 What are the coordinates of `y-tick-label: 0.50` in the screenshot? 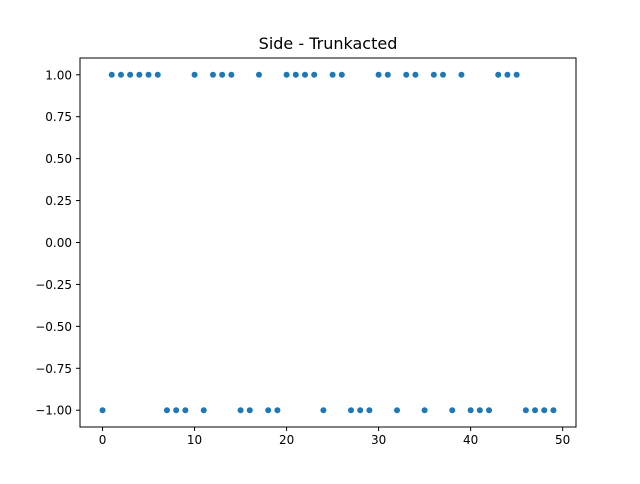 It's located at (58, 159).